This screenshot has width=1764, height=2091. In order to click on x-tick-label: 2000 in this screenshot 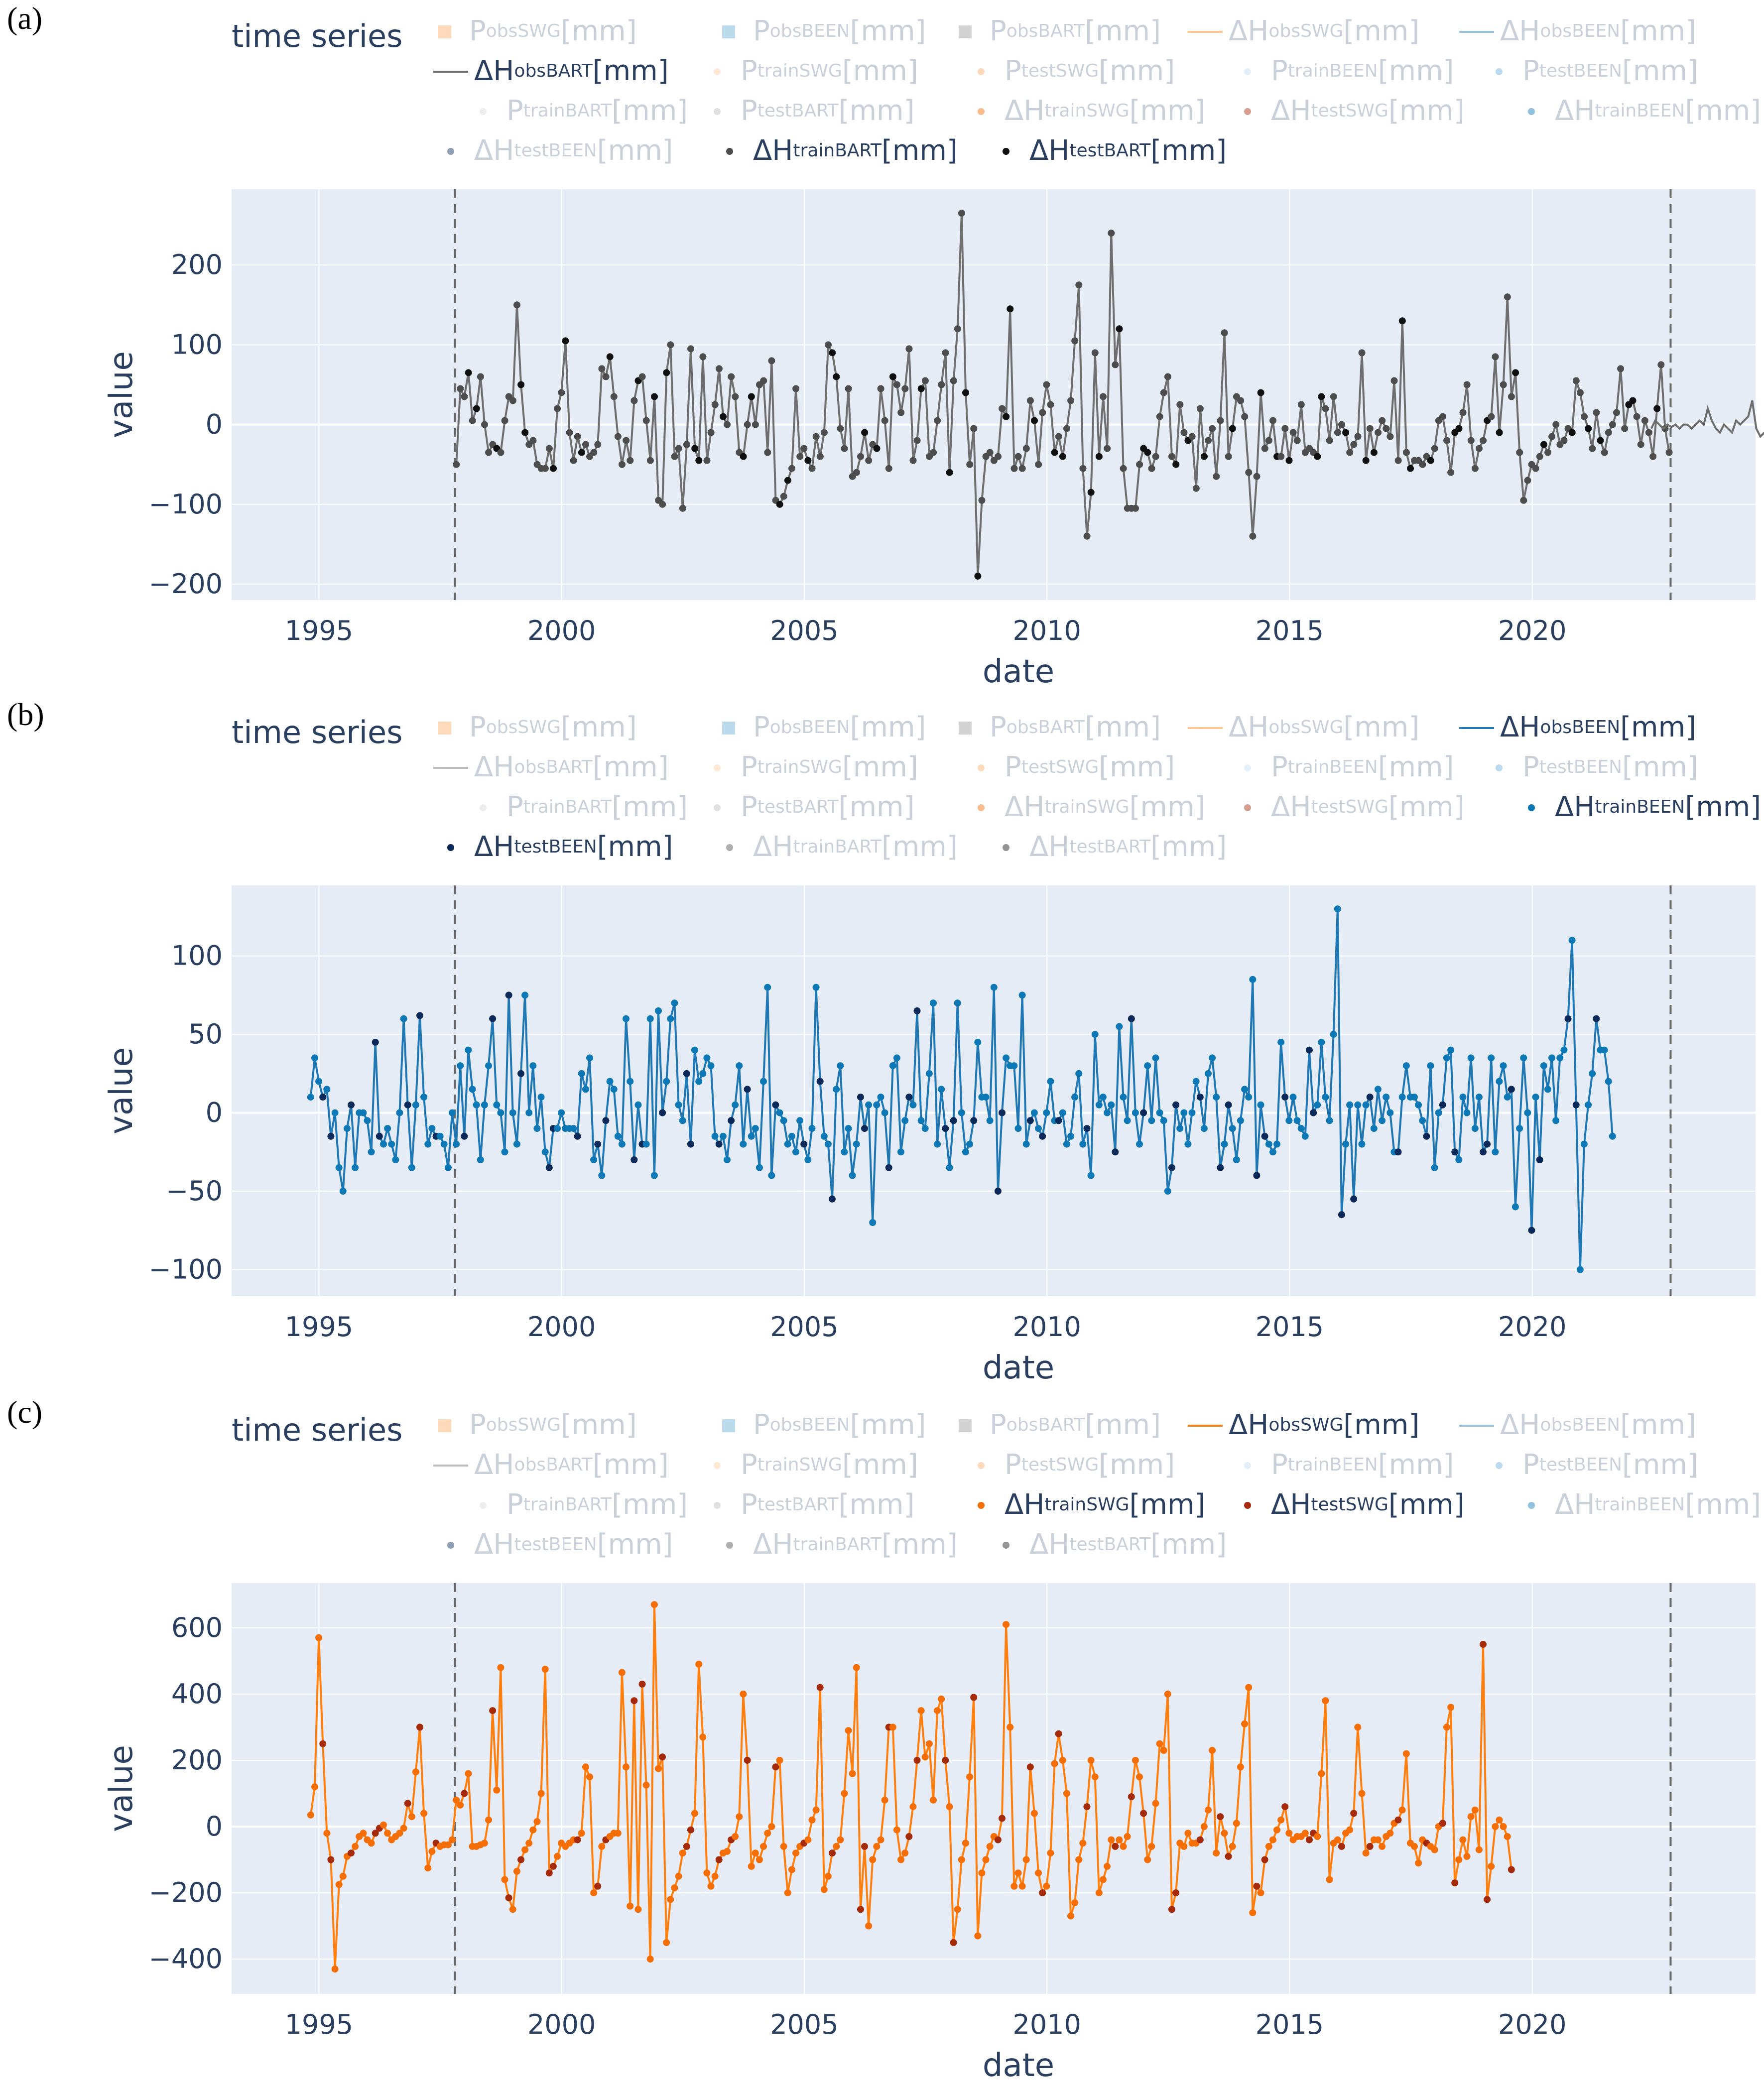, I will do `click(561, 1327)`.